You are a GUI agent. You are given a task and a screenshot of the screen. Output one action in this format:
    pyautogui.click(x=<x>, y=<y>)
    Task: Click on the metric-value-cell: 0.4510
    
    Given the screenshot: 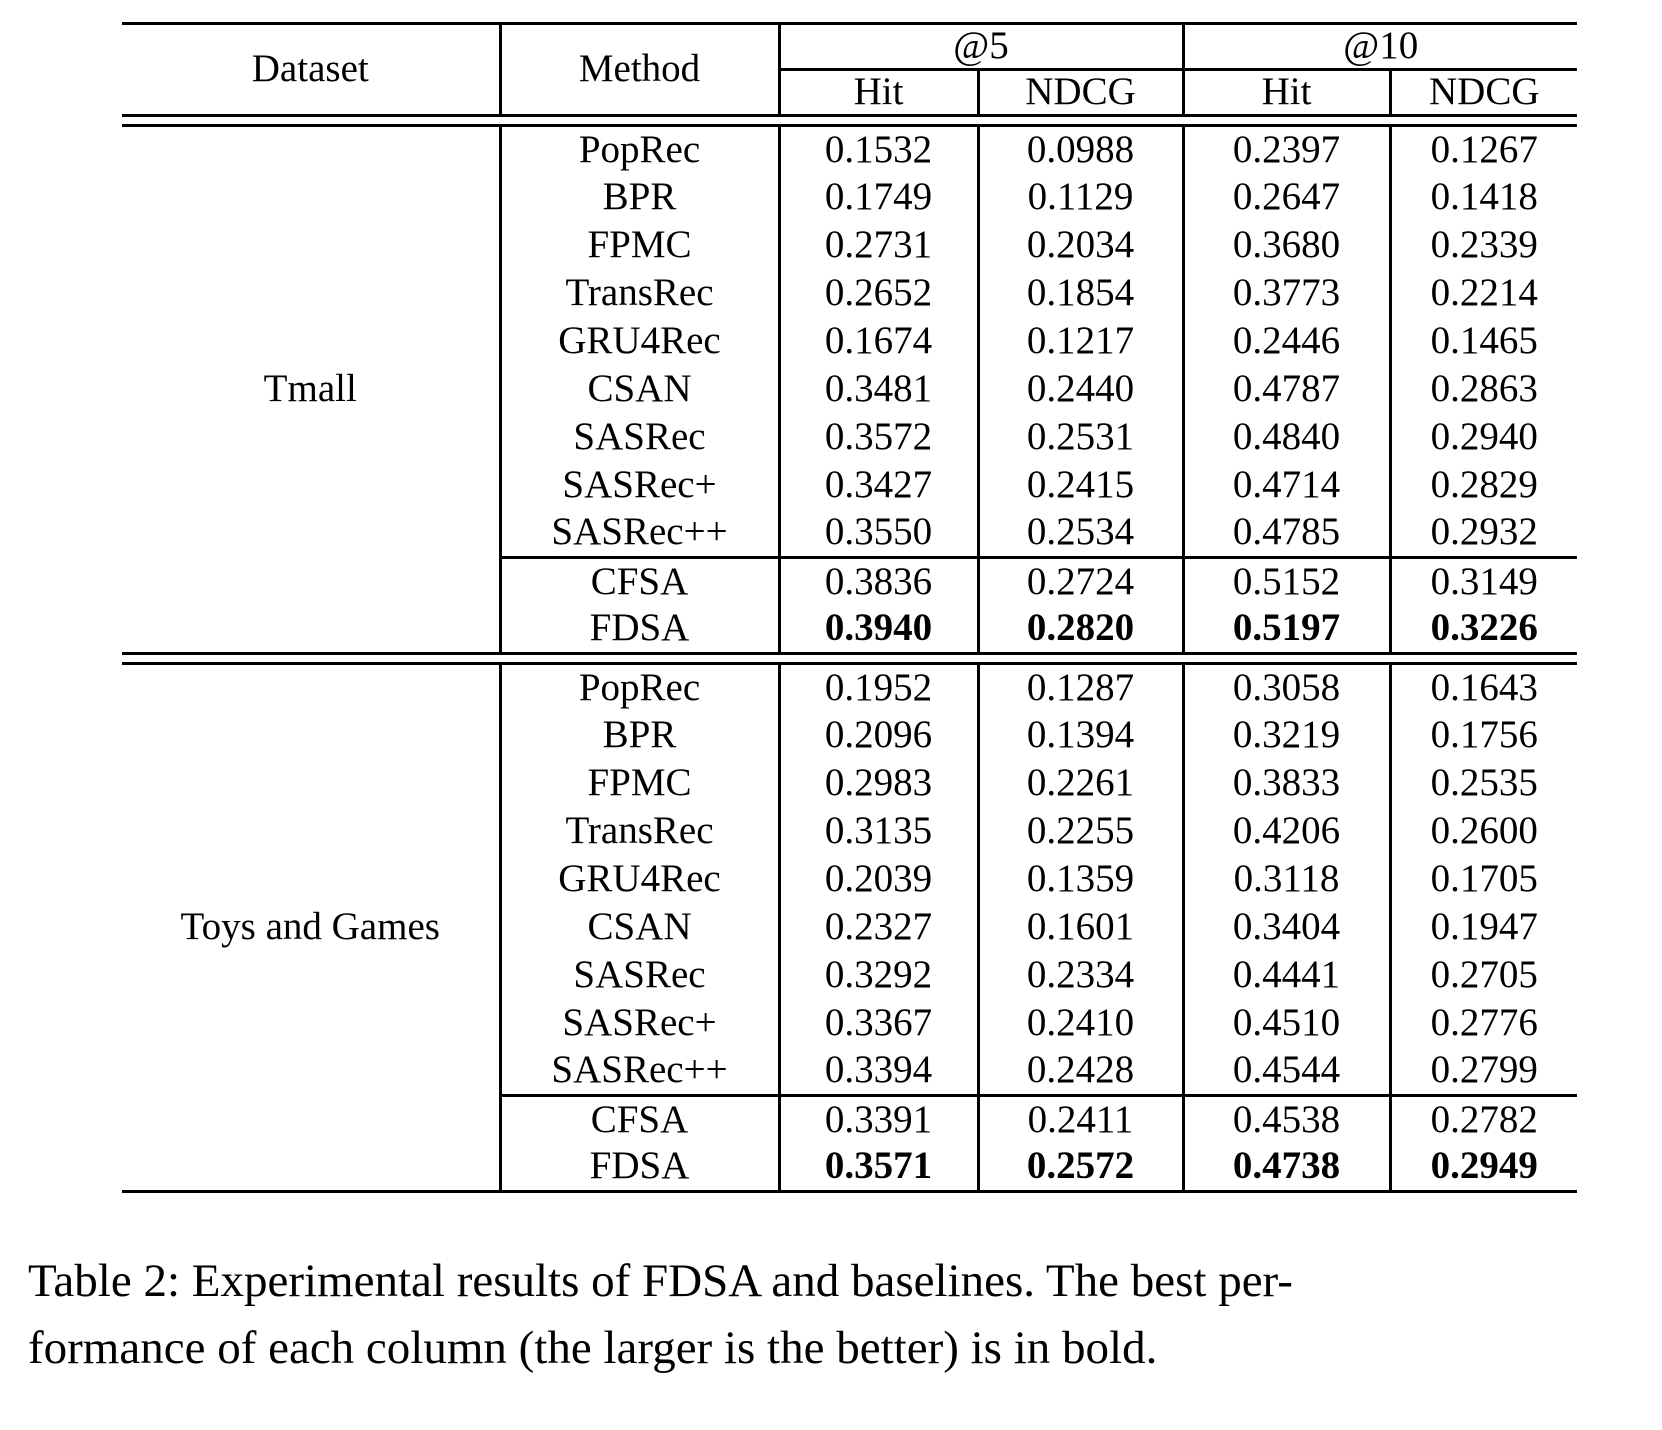 What is the action you would take?
    pyautogui.click(x=1287, y=1023)
    